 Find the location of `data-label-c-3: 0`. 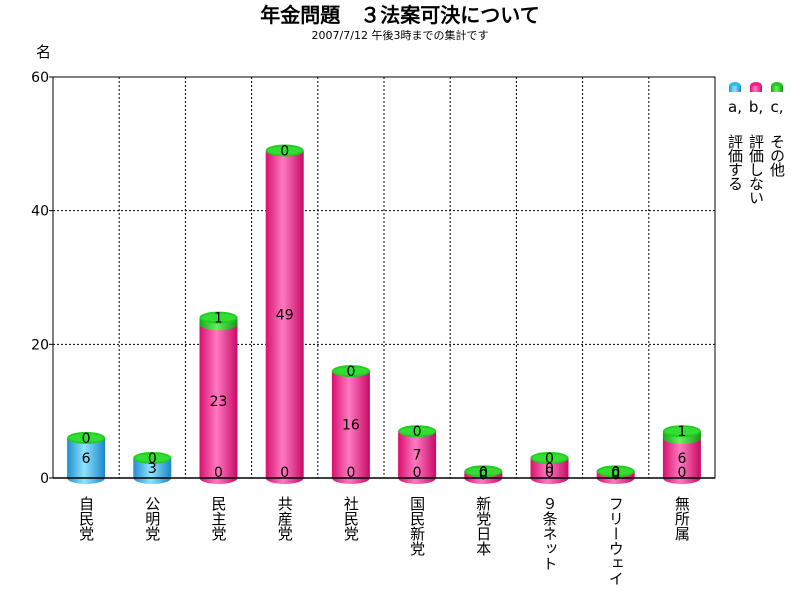

data-label-c-3: 0 is located at coordinates (284, 152).